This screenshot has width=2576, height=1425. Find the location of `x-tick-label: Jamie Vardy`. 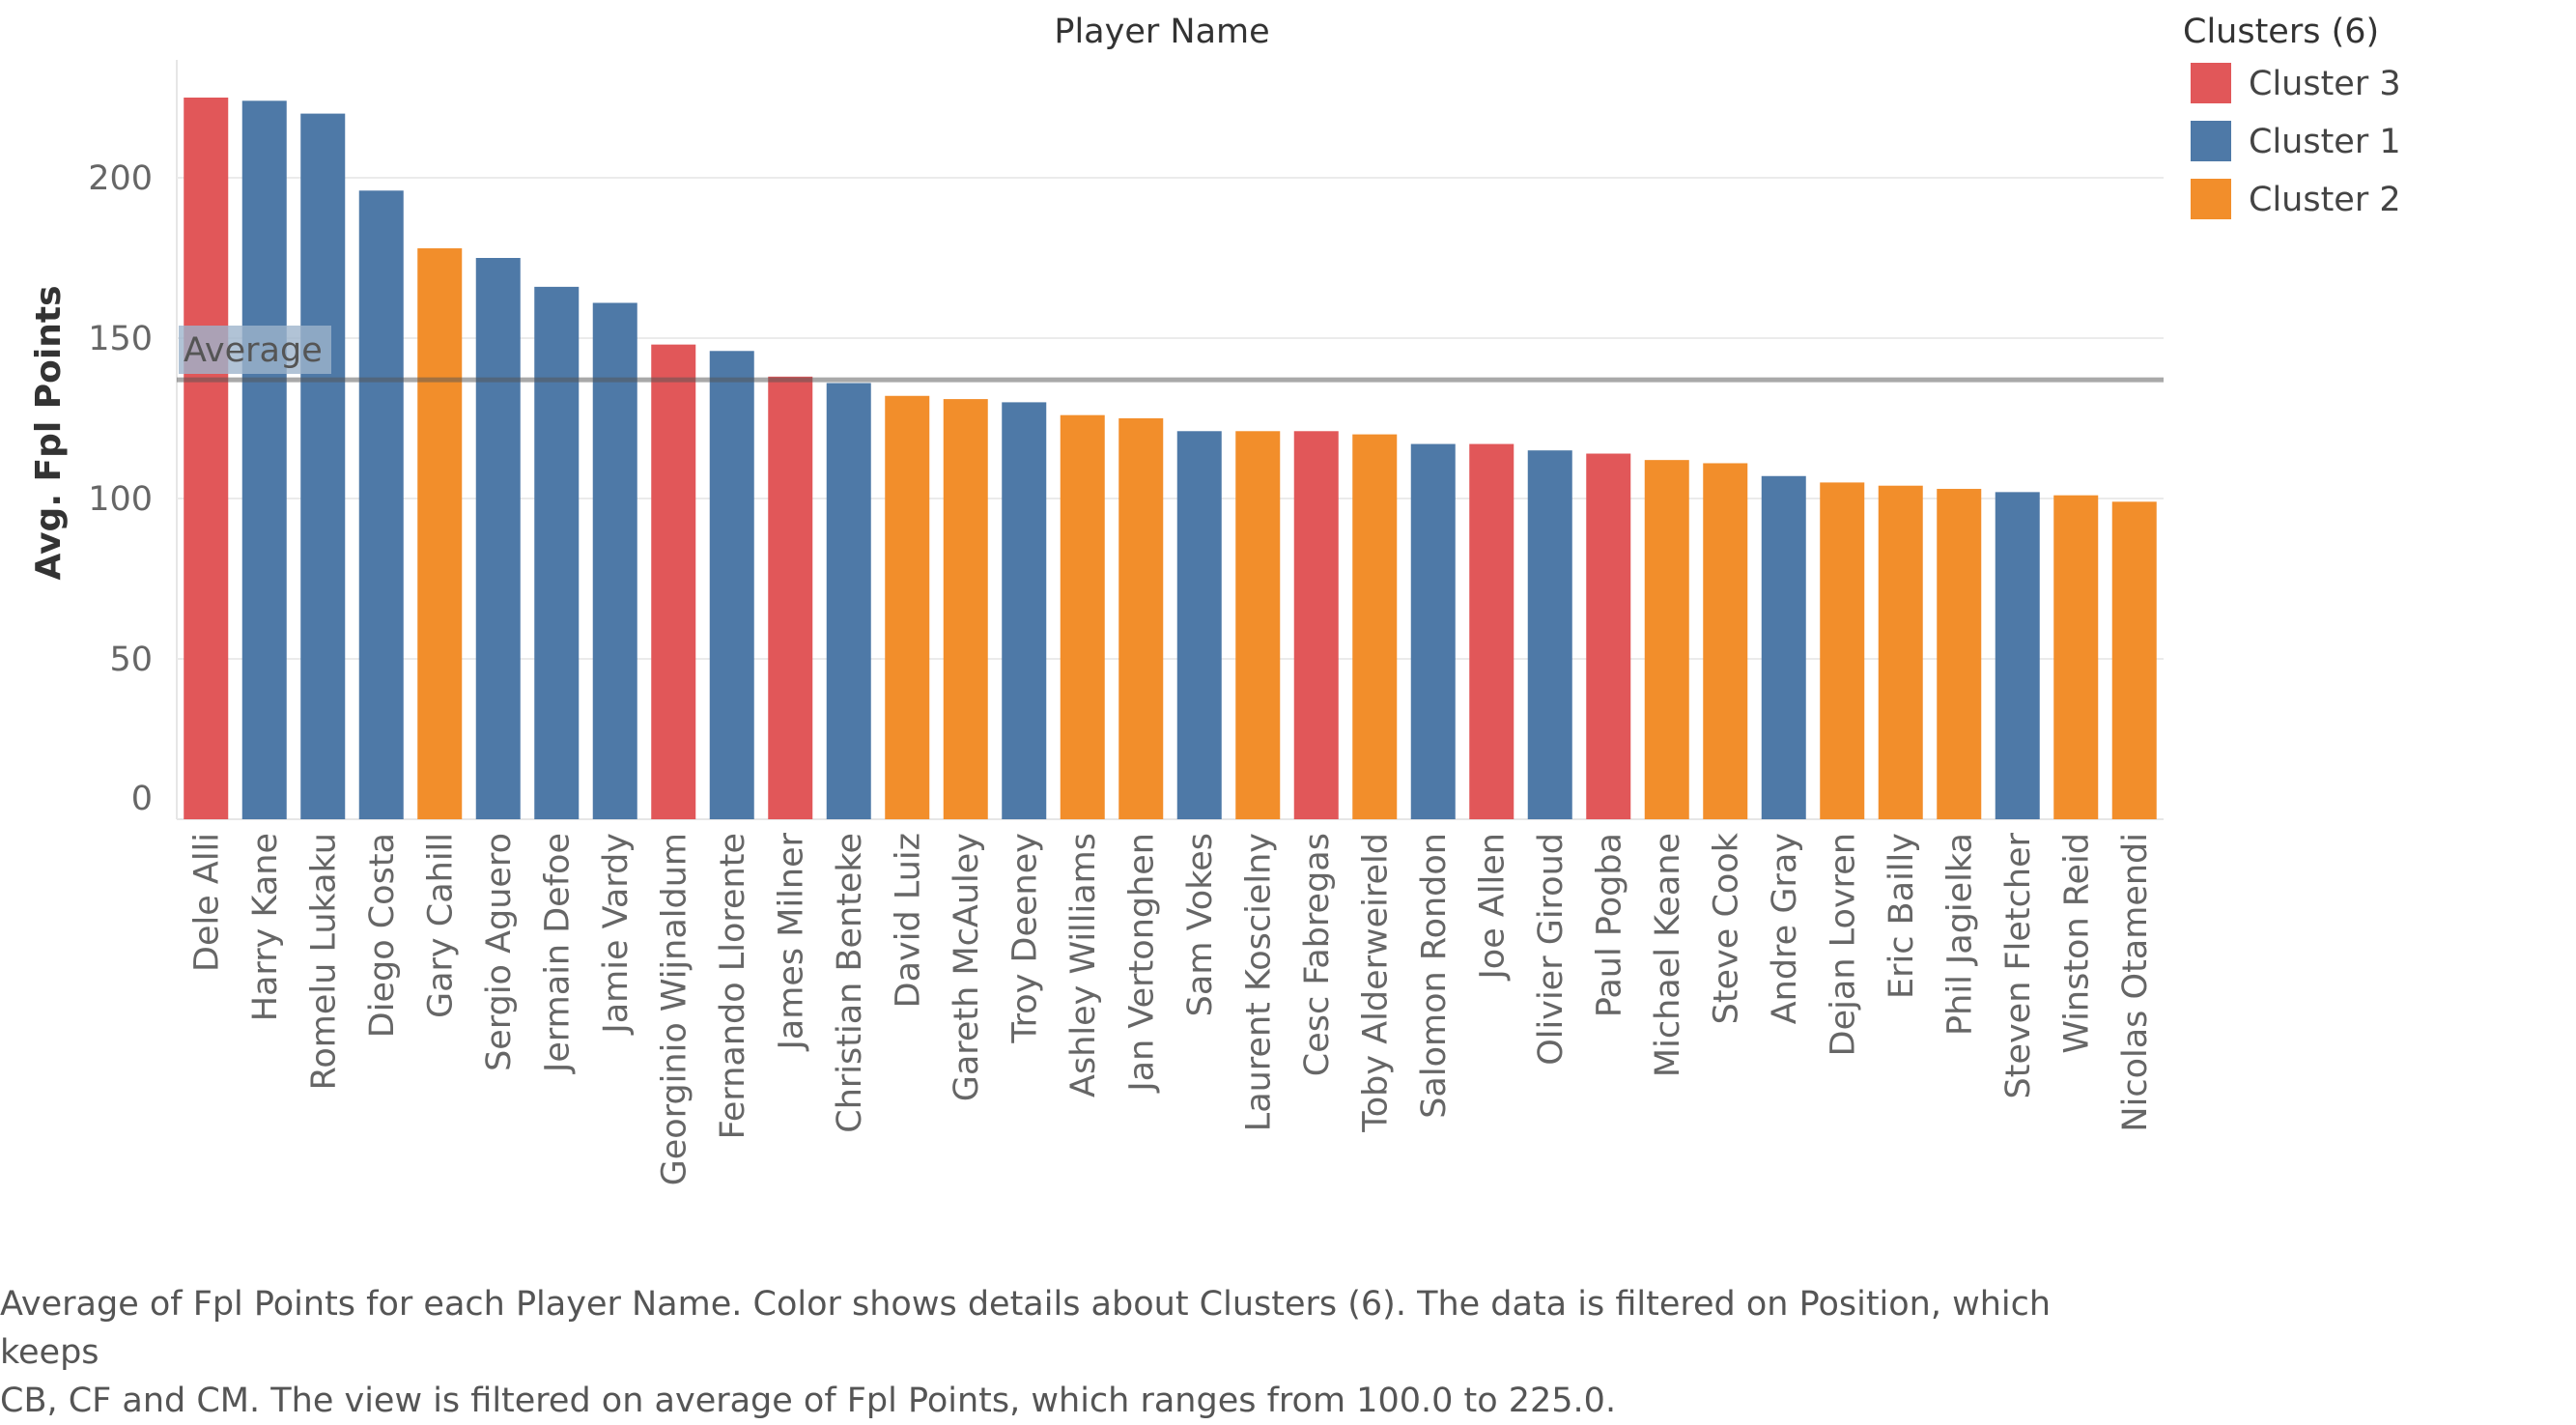

x-tick-label: Jamie Vardy is located at coordinates (616, 935).